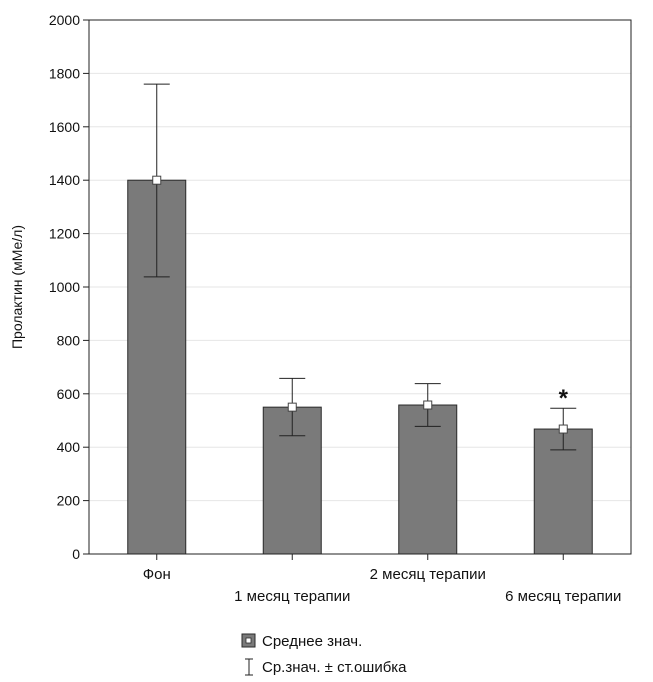  What do you see at coordinates (64, 20) in the screenshot?
I see `y-tick-label: 2000` at bounding box center [64, 20].